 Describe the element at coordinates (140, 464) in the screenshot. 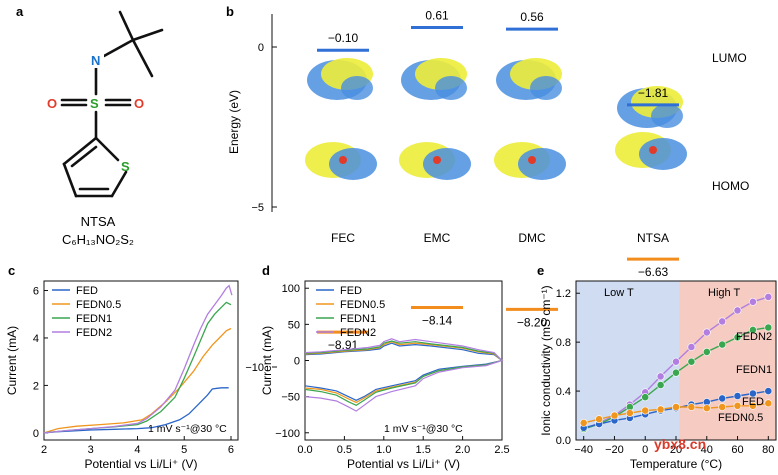

I see `x-axis-label: Potential vs Li/Li⁺ (V)` at that location.